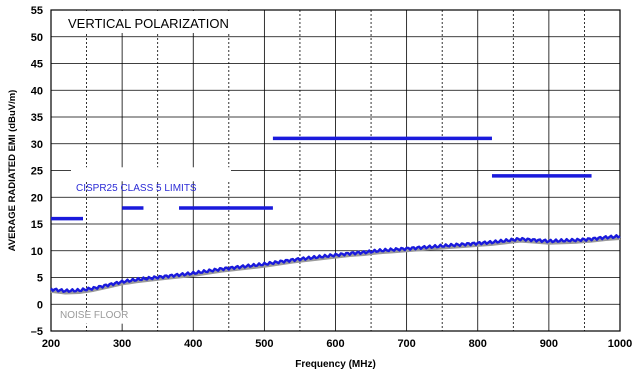  I want to click on y-axis-label: AVERAGE RADIATED EMI (dBuV/m), so click(12, 171).